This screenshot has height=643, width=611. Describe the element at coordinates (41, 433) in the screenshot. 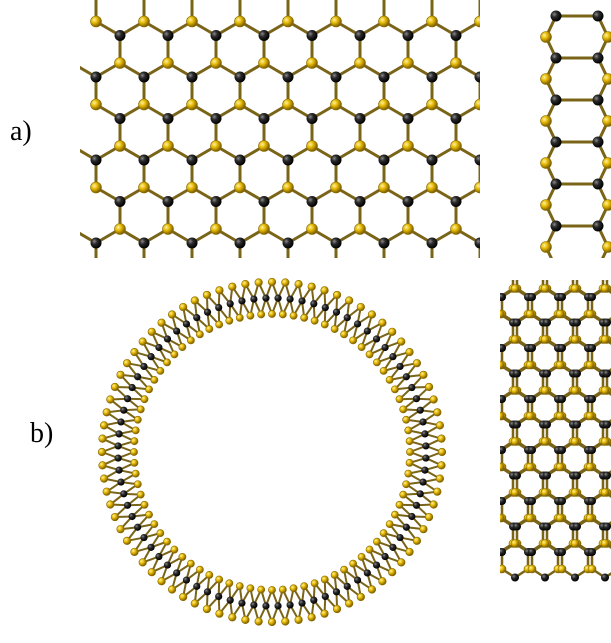

I see `panel-label-b: b)` at that location.